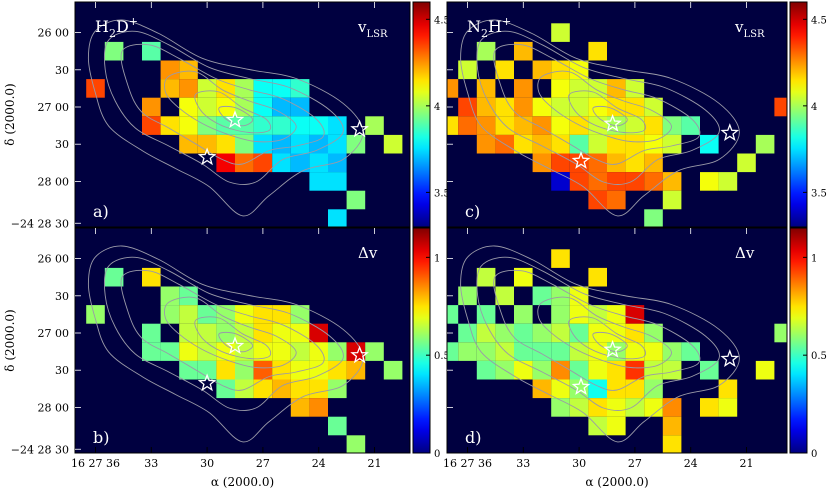 Image resolution: width=830 pixels, height=492 pixels. I want to click on species-label: N2H+, so click(489, 27).